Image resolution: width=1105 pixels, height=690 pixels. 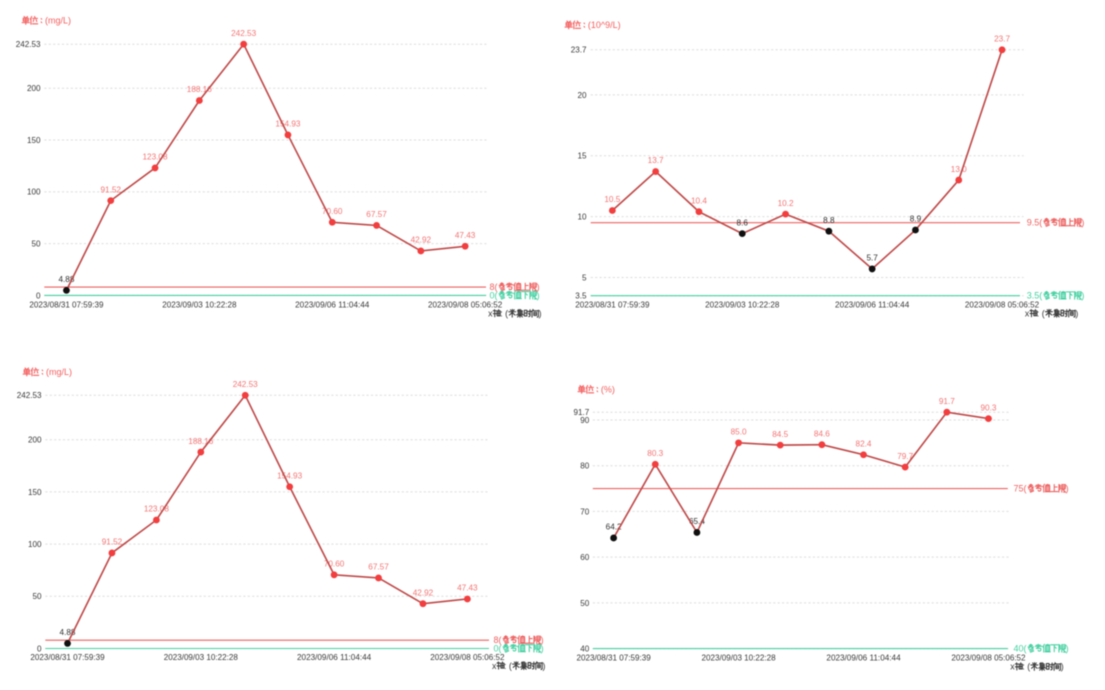 I want to click on svg-text: 200, so click(x=35, y=440).